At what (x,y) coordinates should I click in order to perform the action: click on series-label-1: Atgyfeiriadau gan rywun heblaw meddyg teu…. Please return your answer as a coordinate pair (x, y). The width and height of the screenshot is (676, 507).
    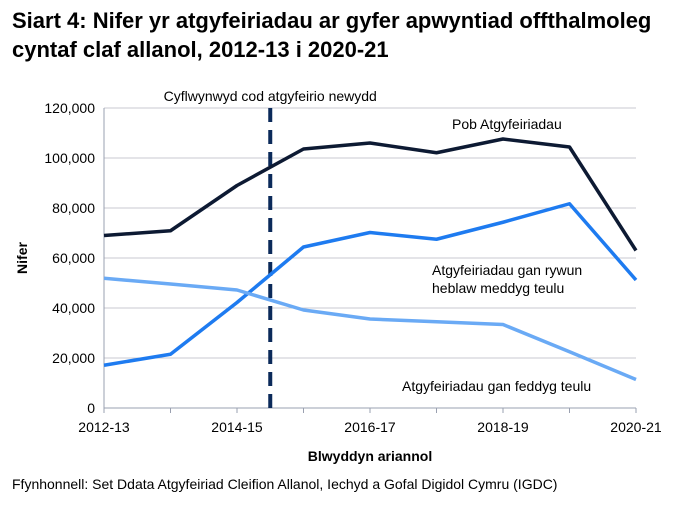
    Looking at the image, I should click on (507, 279).